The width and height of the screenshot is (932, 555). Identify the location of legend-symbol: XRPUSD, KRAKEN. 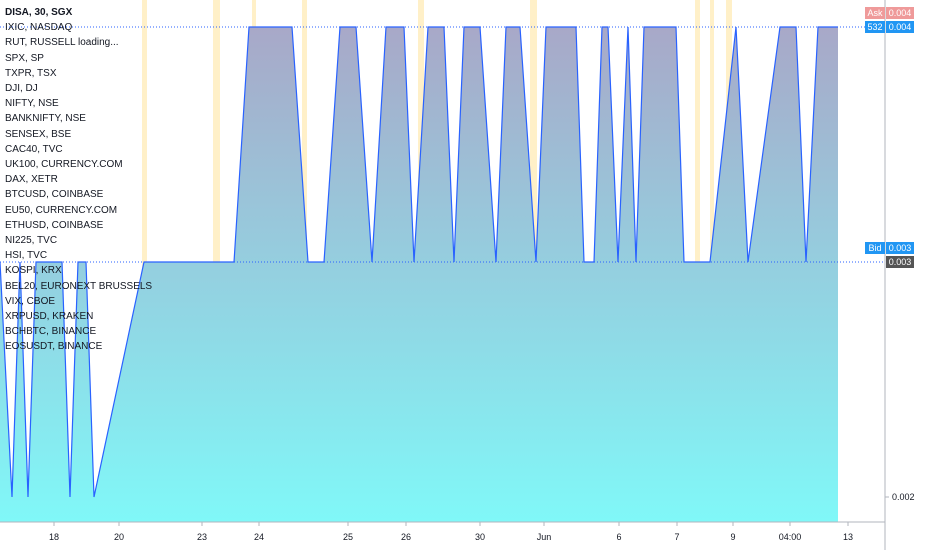
(49, 317).